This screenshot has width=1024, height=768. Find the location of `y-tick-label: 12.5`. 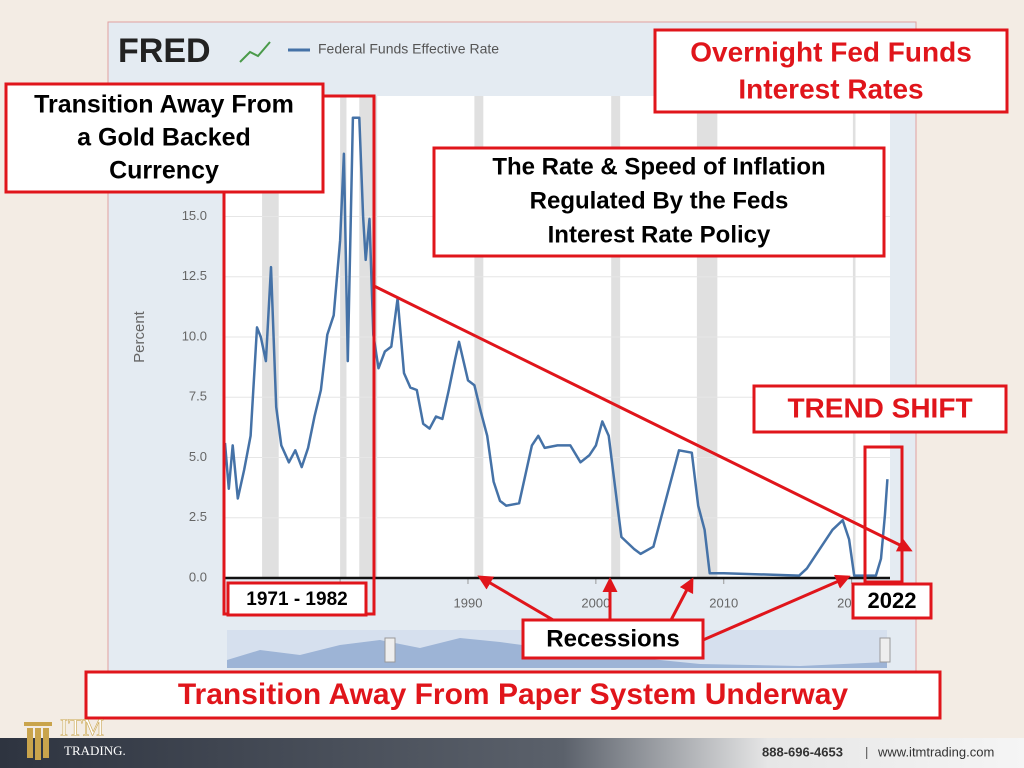

y-tick-label: 12.5 is located at coordinates (194, 275).